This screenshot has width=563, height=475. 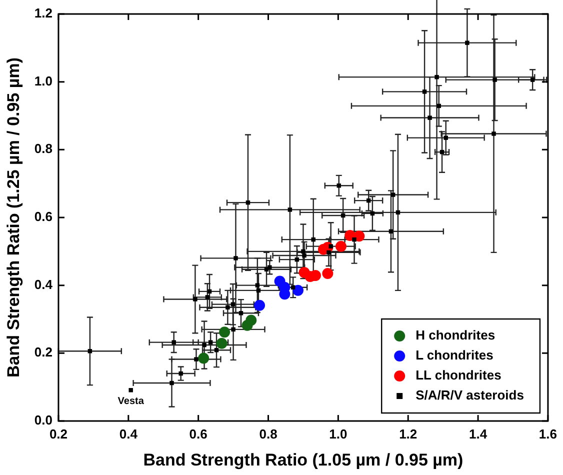 What do you see at coordinates (43, 80) in the screenshot?
I see `y-tick-label: 1.0` at bounding box center [43, 80].